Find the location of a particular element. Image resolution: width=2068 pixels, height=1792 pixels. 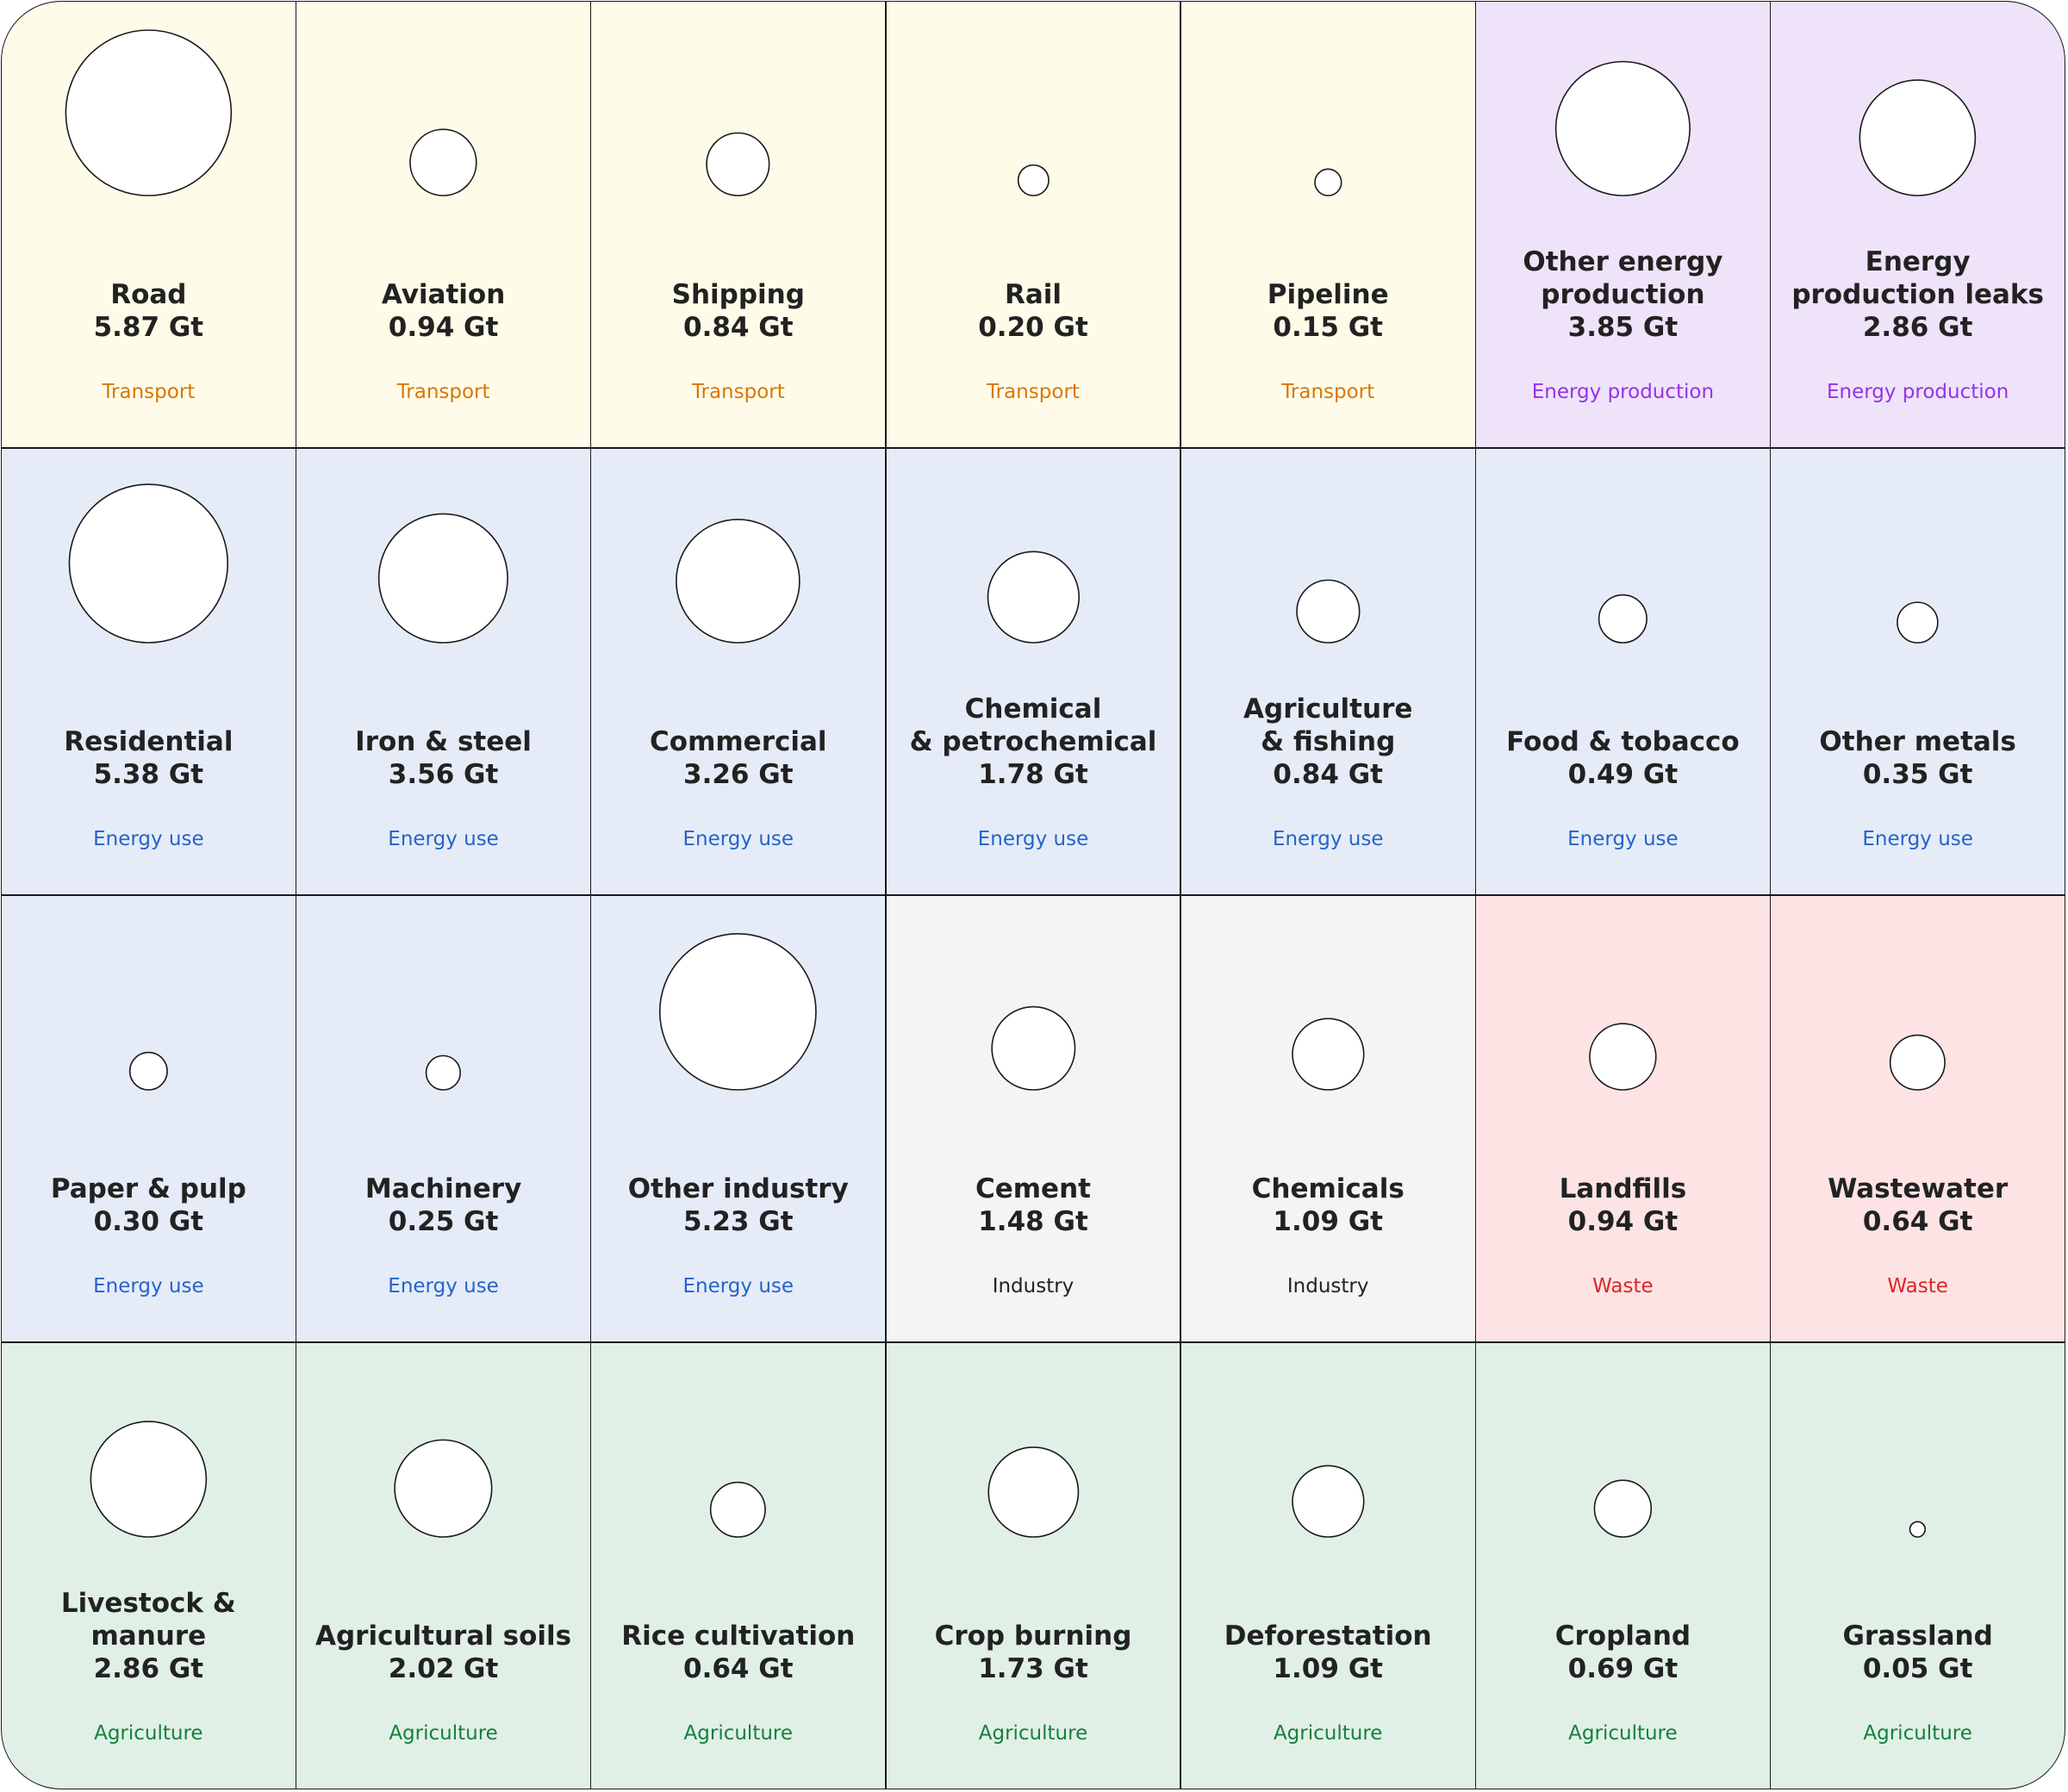

label-block-rice-cultivation: Rice cultivation 0.64 Gt is located at coordinates (738, 1653).